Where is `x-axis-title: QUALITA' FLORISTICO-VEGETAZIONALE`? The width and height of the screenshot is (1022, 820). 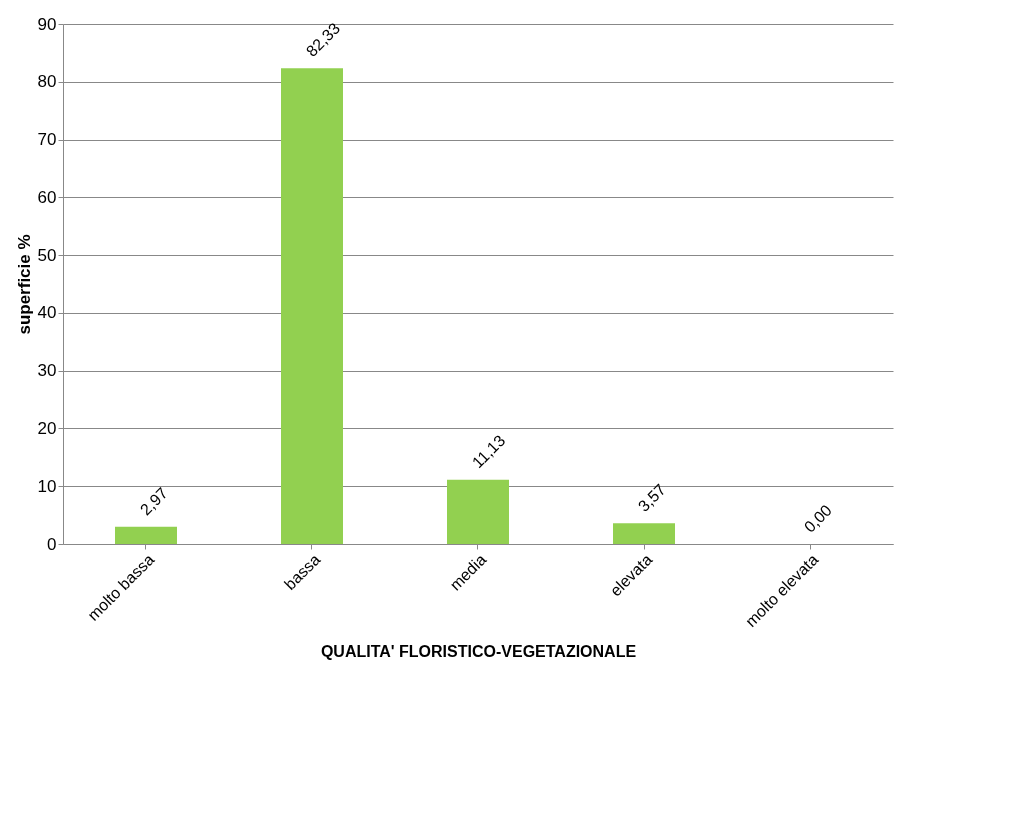
x-axis-title: QUALITA' FLORISTICO-VEGETAZIONALE is located at coordinates (478, 652).